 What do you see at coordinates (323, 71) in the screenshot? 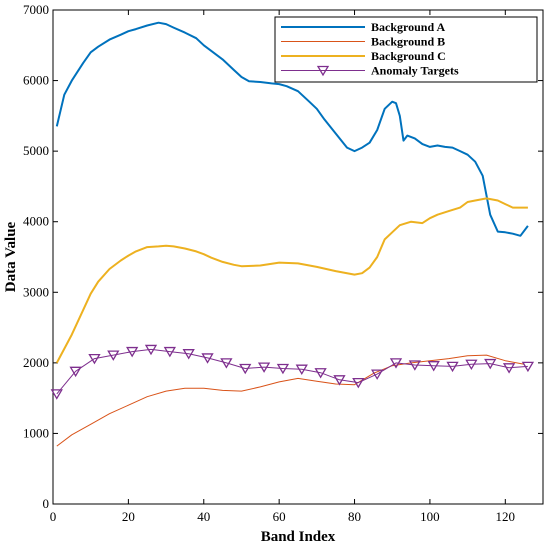
I see `legend-marker` at bounding box center [323, 71].